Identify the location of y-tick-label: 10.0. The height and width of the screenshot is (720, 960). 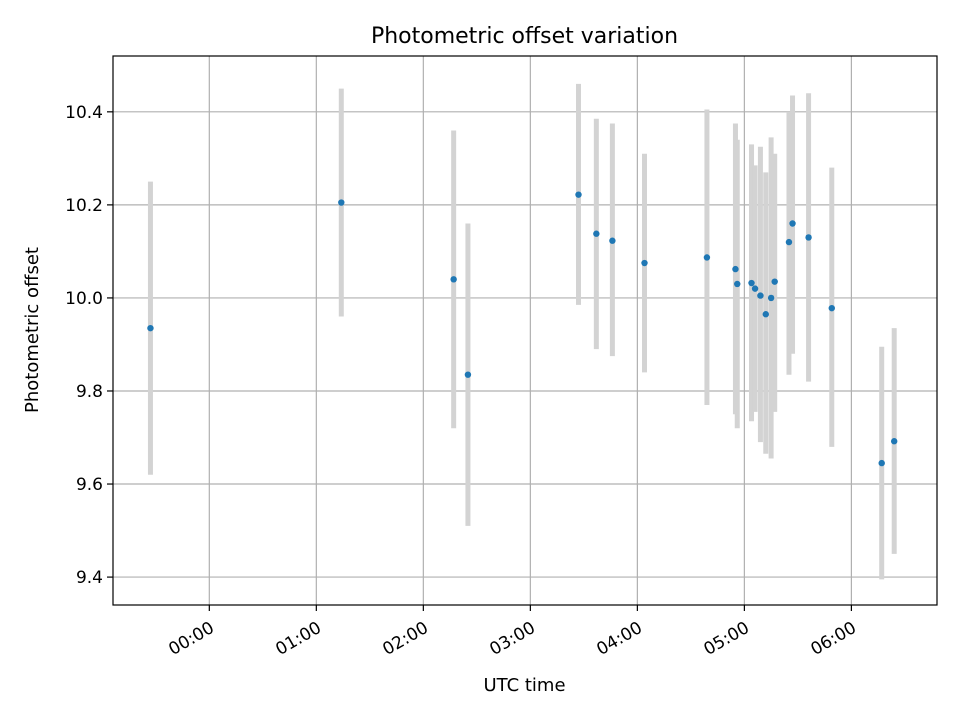
(84, 299).